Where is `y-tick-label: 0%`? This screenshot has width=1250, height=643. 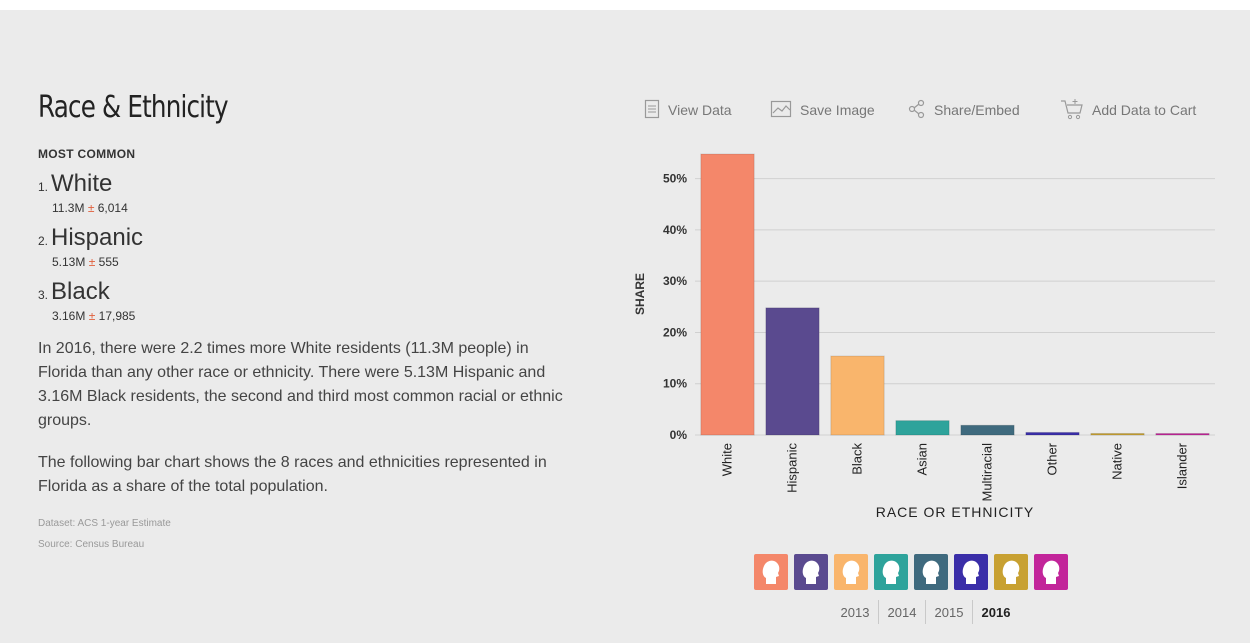
y-tick-label: 0% is located at coordinates (679, 435).